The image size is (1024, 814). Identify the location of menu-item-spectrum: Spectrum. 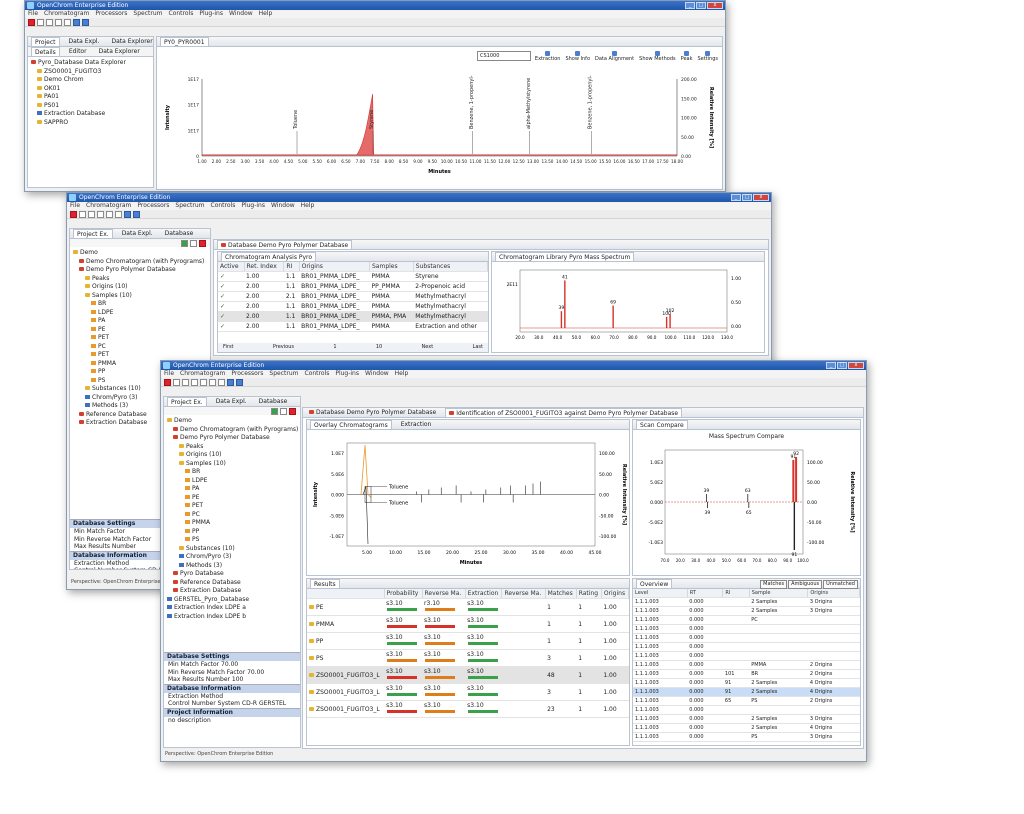
(284, 373).